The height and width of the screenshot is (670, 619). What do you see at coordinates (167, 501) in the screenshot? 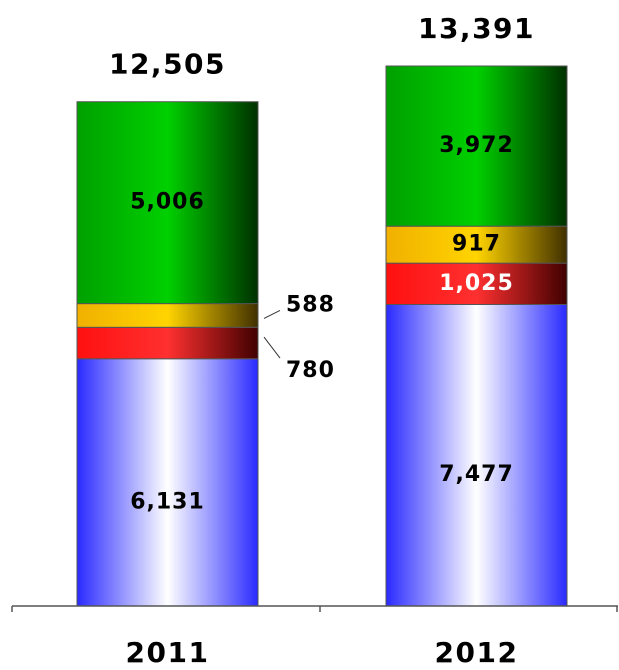
I see `data-label: 6,131` at bounding box center [167, 501].